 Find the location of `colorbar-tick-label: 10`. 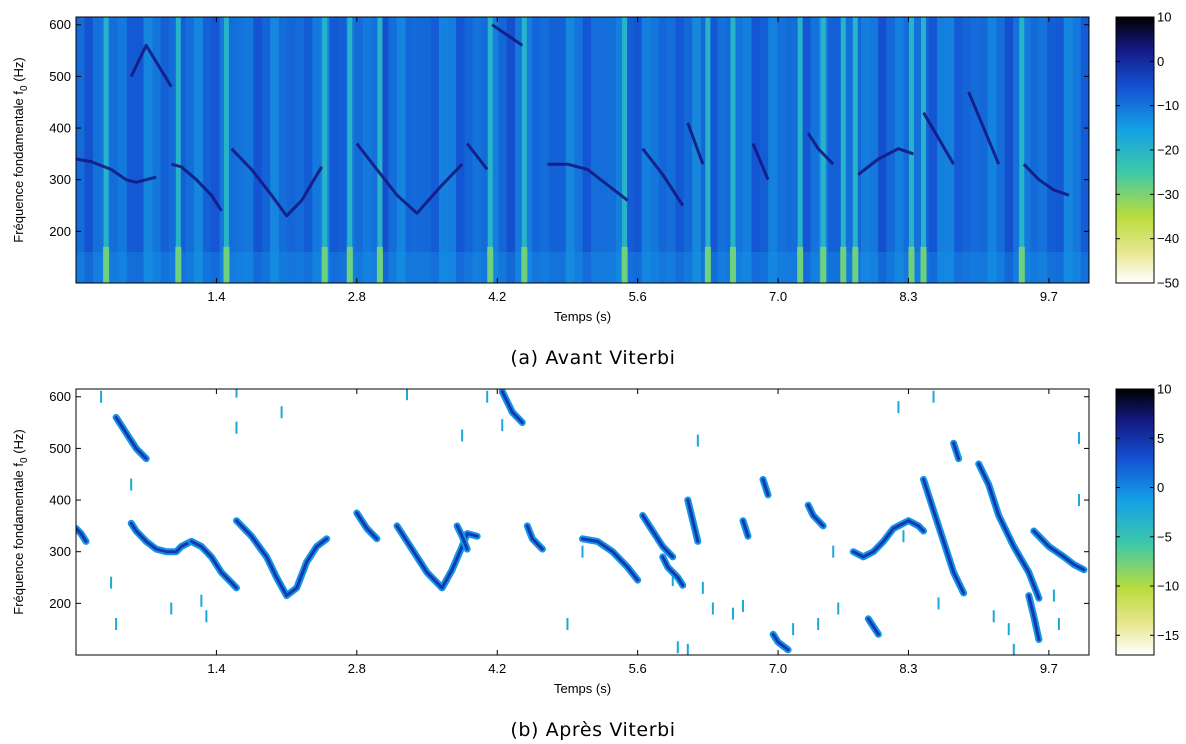

colorbar-tick-label: 10 is located at coordinates (1164, 17).